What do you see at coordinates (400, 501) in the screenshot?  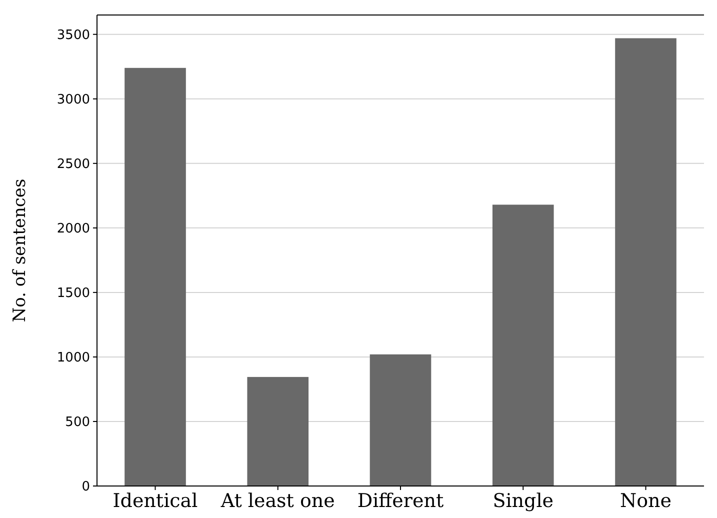 I see `x-tick-label: Different` at bounding box center [400, 501].